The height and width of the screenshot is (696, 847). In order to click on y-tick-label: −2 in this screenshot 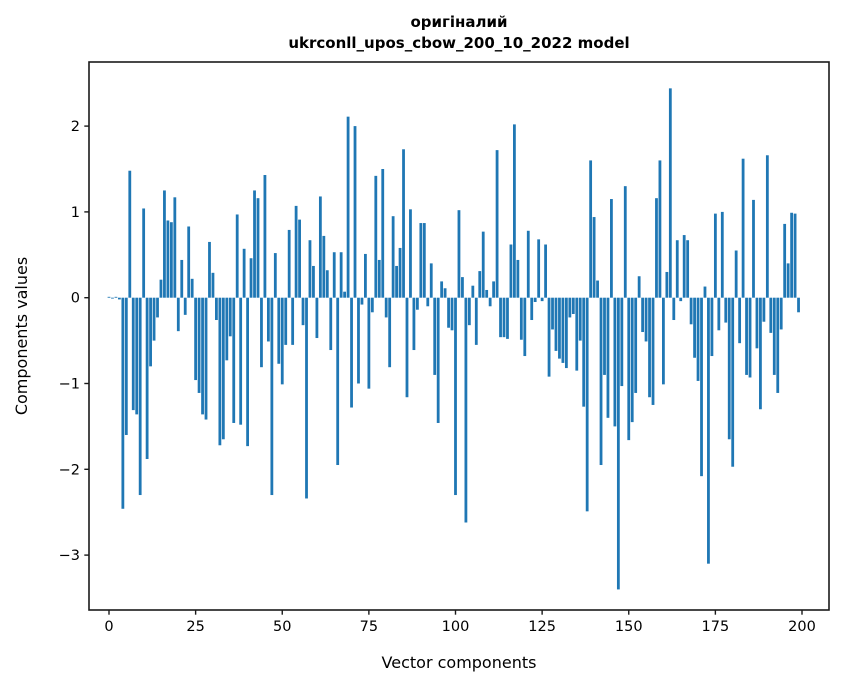, I will do `click(69, 470)`.